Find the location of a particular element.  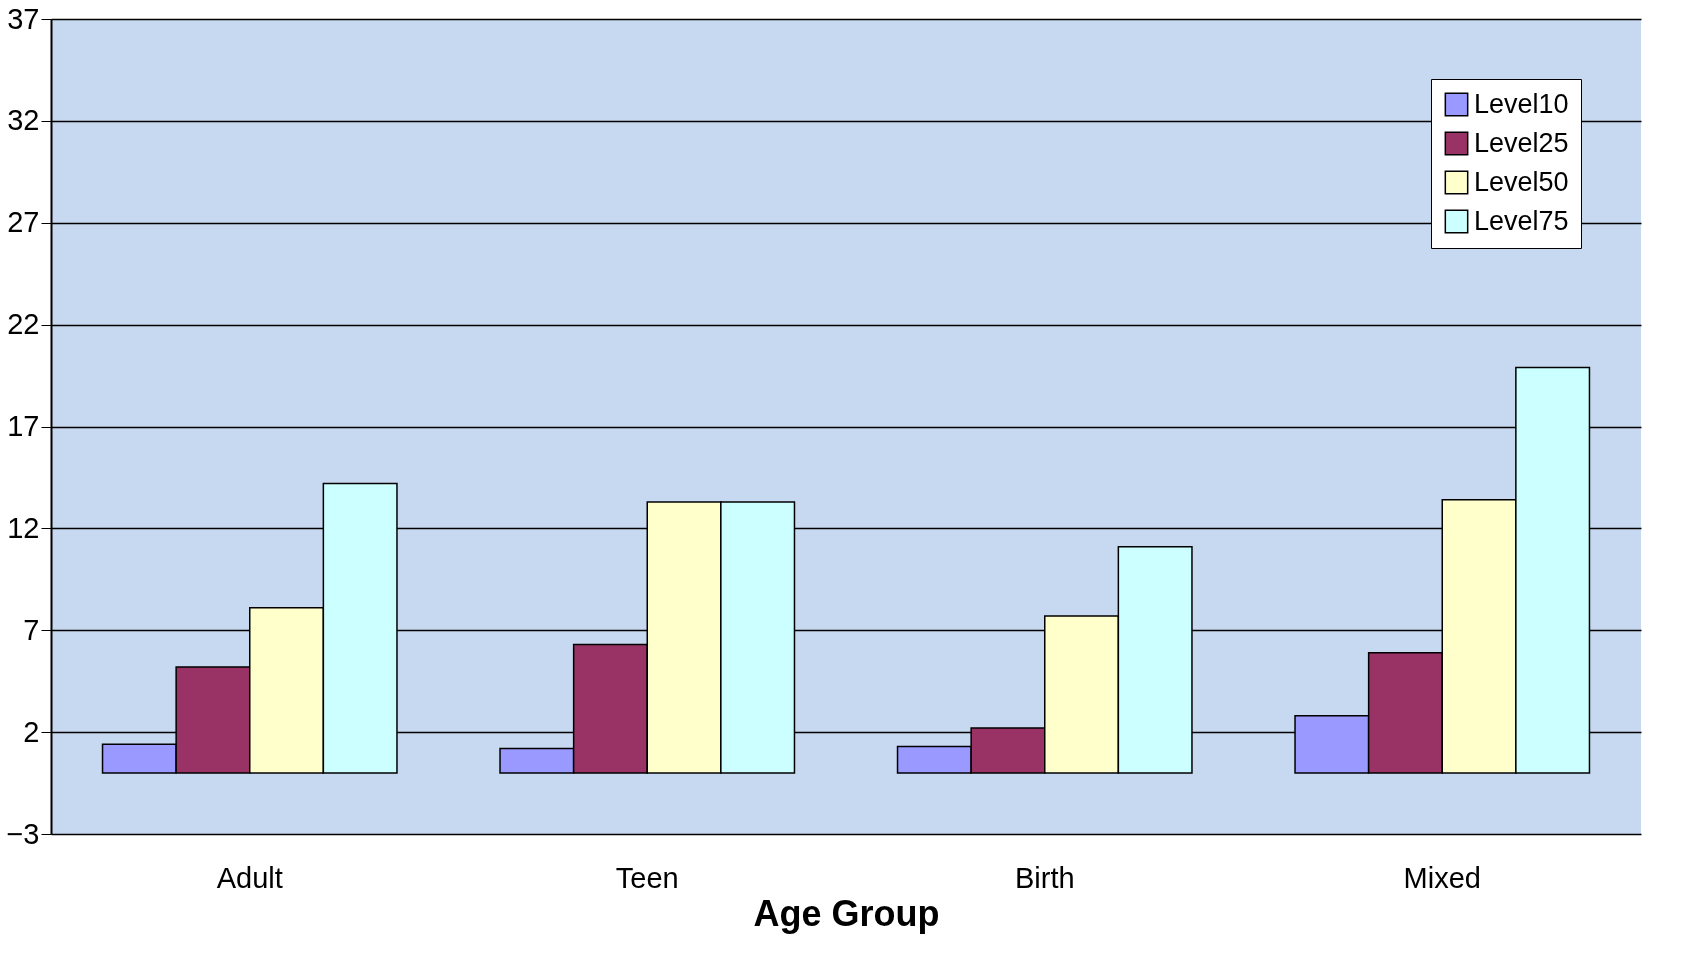

y-tick-label: 17 is located at coordinates (23, 426).